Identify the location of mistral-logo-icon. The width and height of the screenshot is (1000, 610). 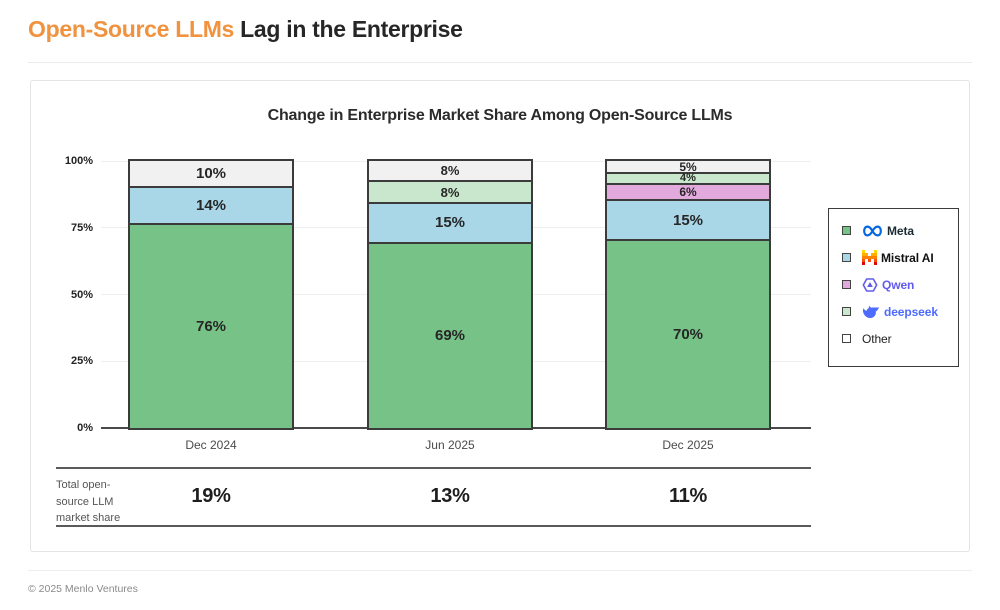
(869, 257).